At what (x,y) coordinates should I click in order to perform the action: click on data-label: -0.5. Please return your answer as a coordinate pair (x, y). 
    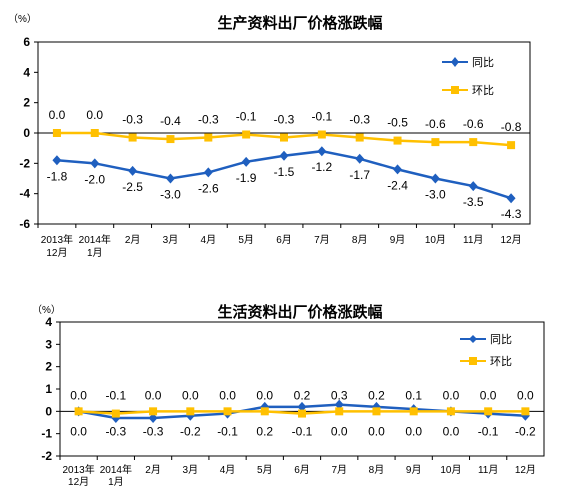
    Looking at the image, I should click on (397, 123).